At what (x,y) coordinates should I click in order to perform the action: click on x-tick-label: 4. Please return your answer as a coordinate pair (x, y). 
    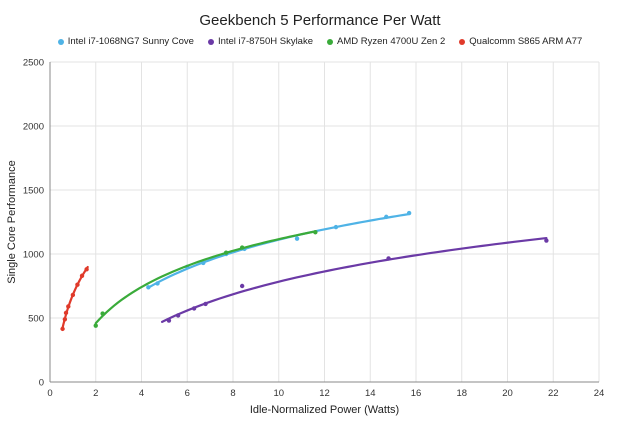
    Looking at the image, I should click on (141, 393).